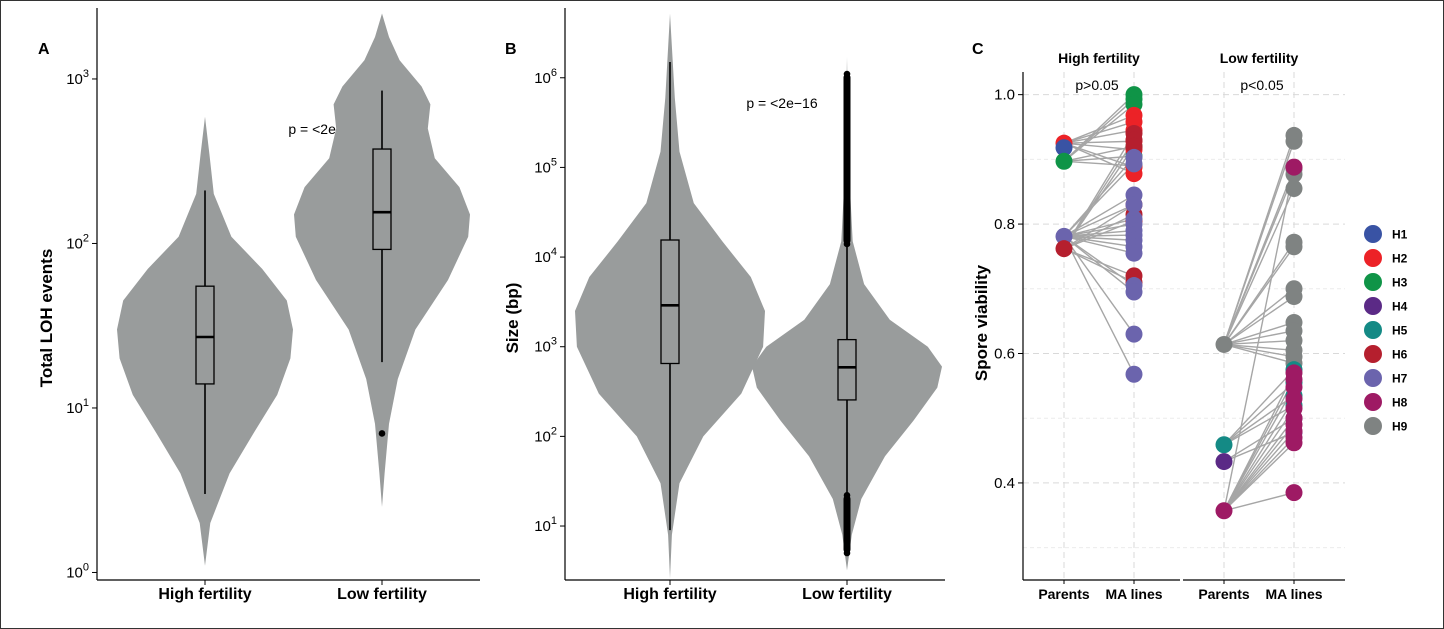 The width and height of the screenshot is (1444, 629). I want to click on panel-a-category-high: High fertility, so click(204, 594).